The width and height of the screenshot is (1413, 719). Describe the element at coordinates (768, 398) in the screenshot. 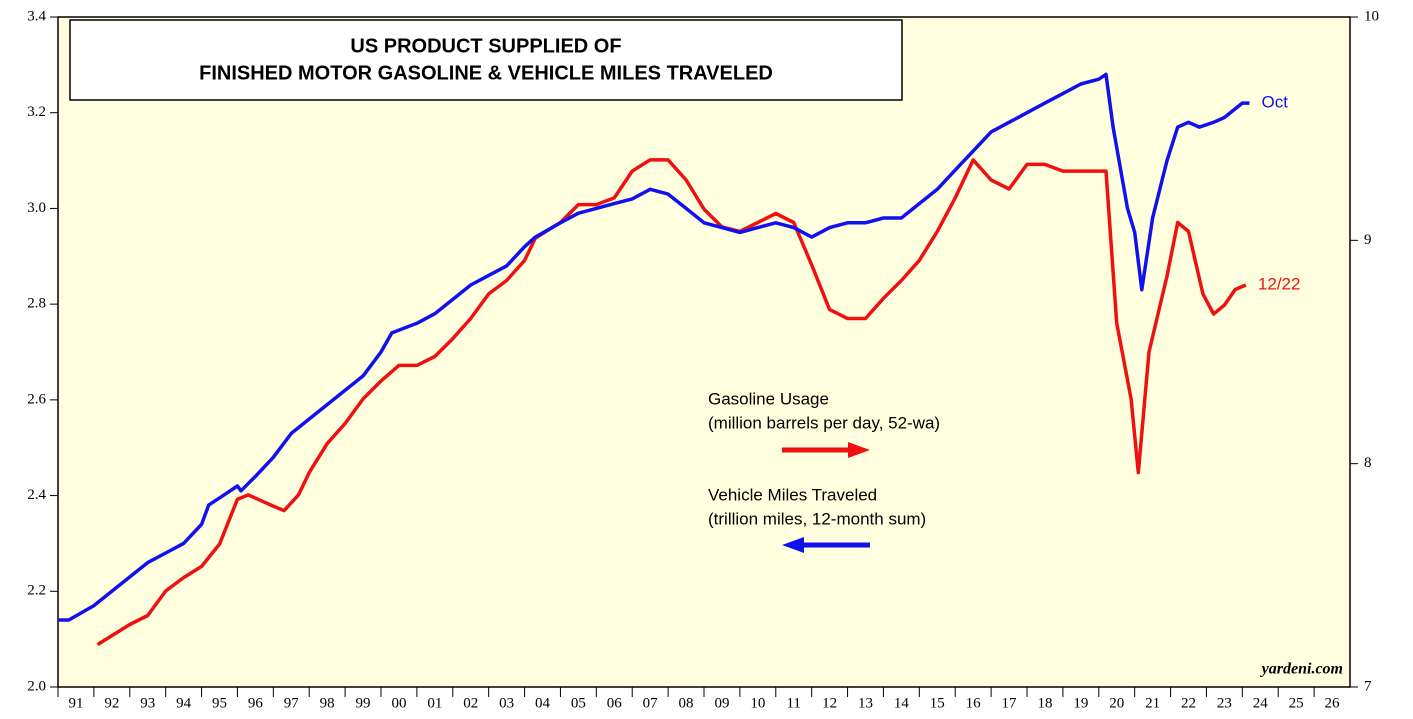

I see `legend-label: Gasoline Usage` at that location.